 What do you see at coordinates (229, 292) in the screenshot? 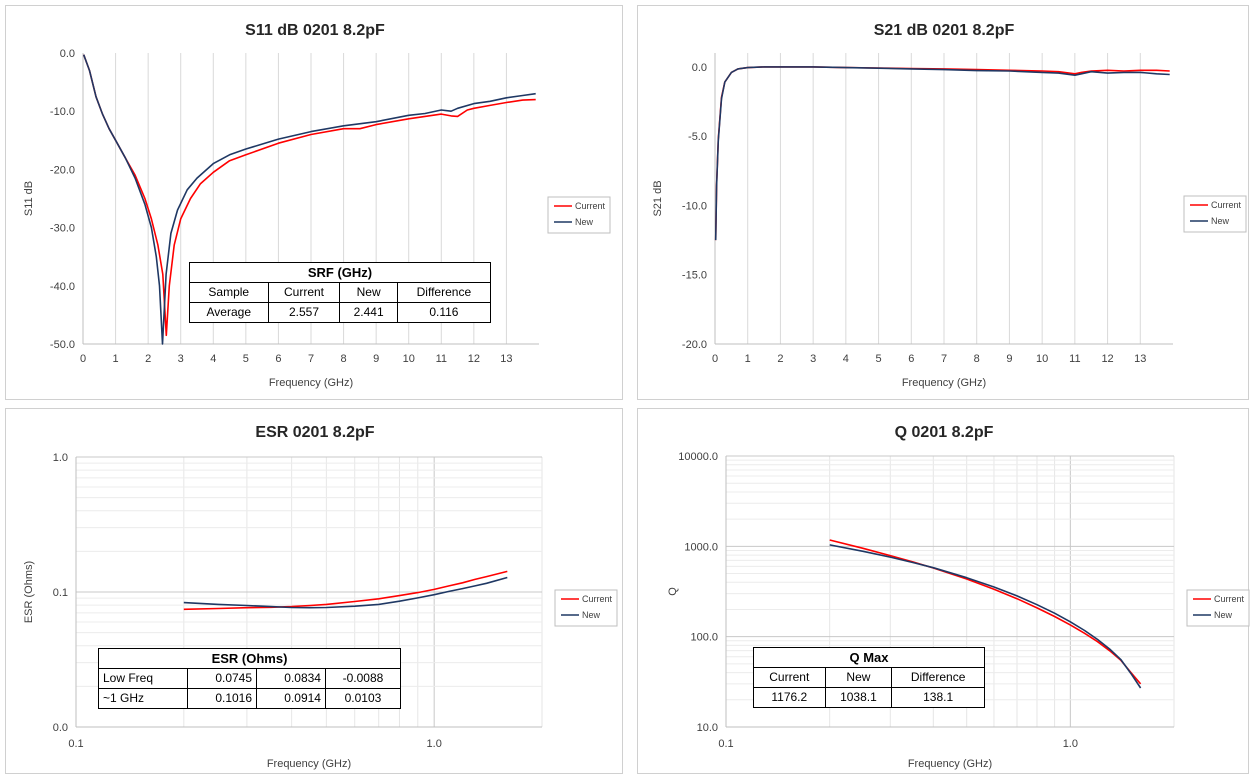
I see `srf-header-sample: Sample` at bounding box center [229, 292].